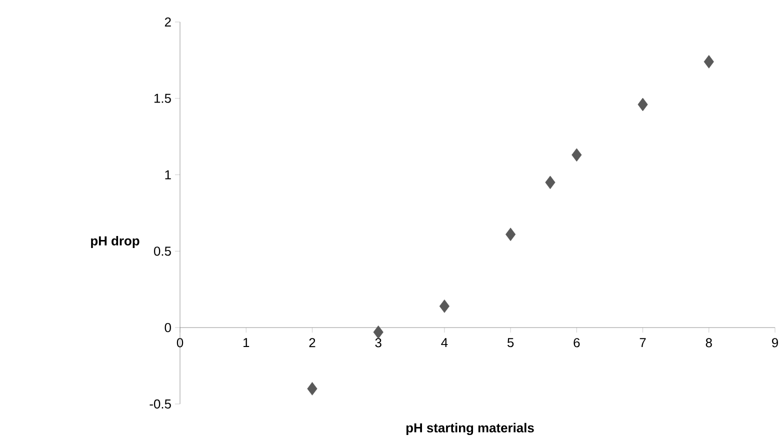  Describe the element at coordinates (167, 22) in the screenshot. I see `y-tick-label: 2` at that location.